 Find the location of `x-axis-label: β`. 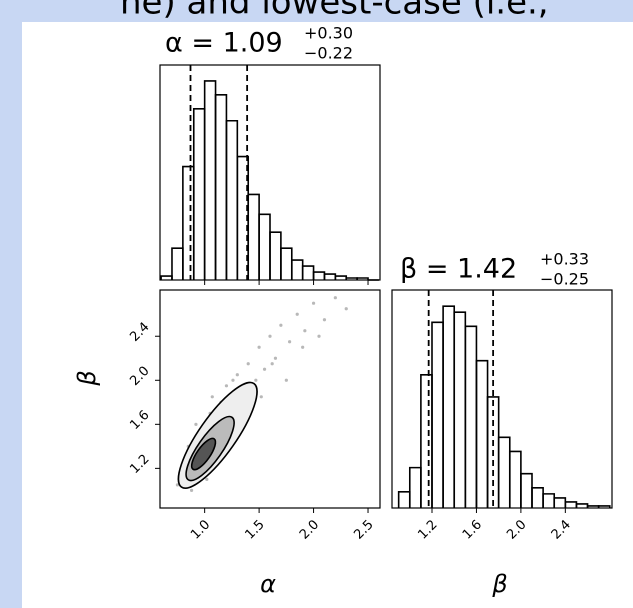

x-axis-label: β is located at coordinates (499, 584).